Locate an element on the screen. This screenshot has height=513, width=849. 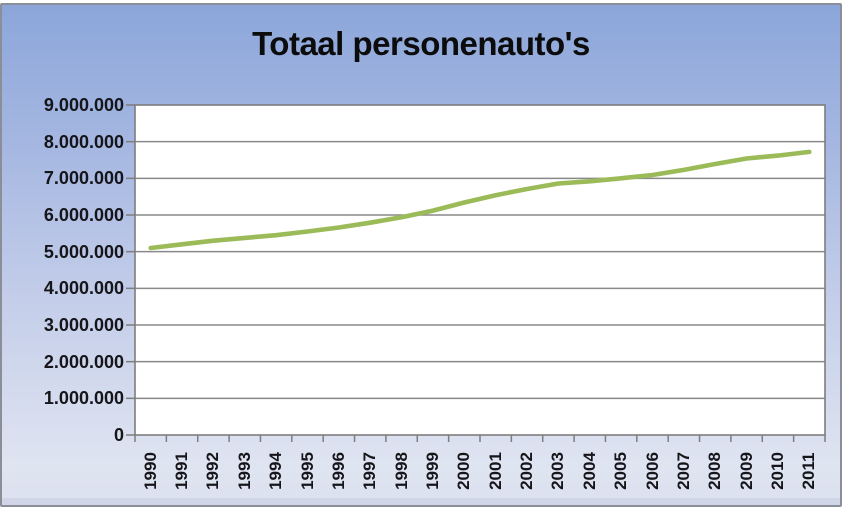
x-axis-label: 2008 is located at coordinates (715, 471).